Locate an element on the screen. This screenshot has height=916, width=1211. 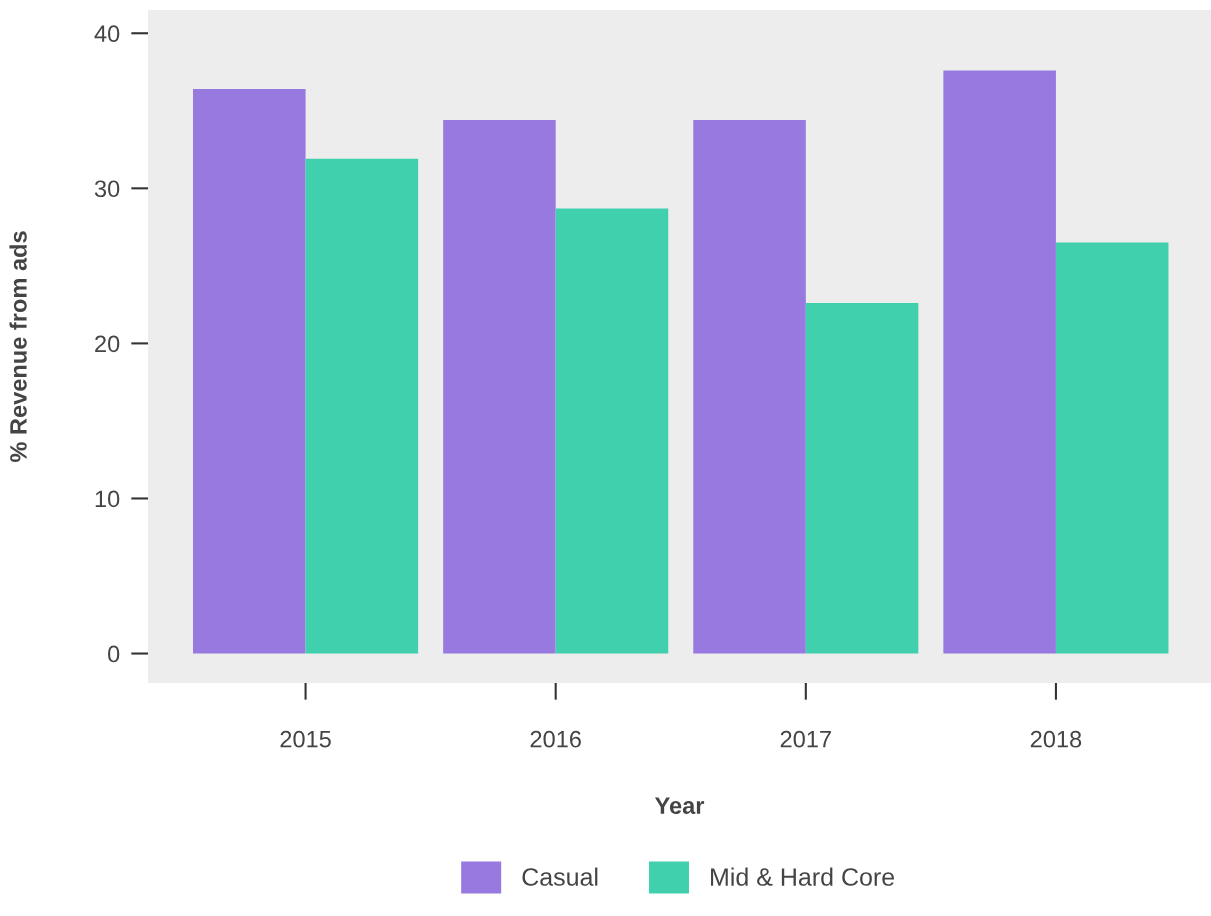
legend-label: Casual is located at coordinates (560, 876).